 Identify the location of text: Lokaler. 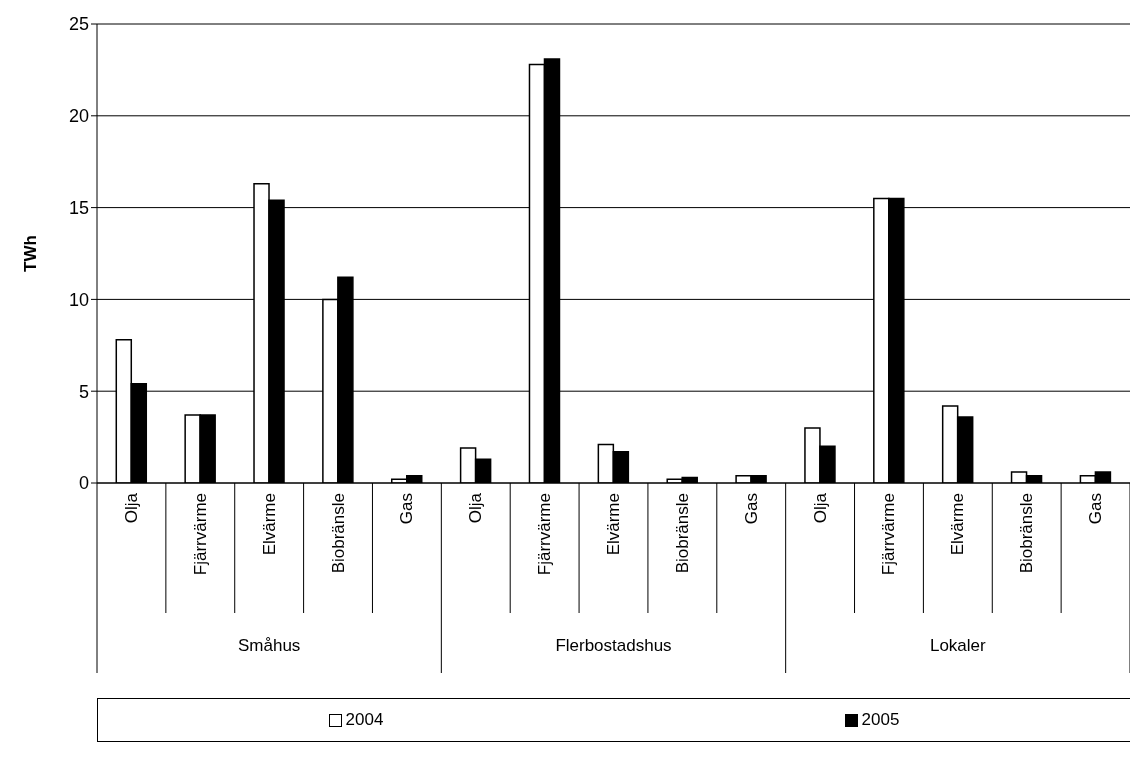
(958, 645).